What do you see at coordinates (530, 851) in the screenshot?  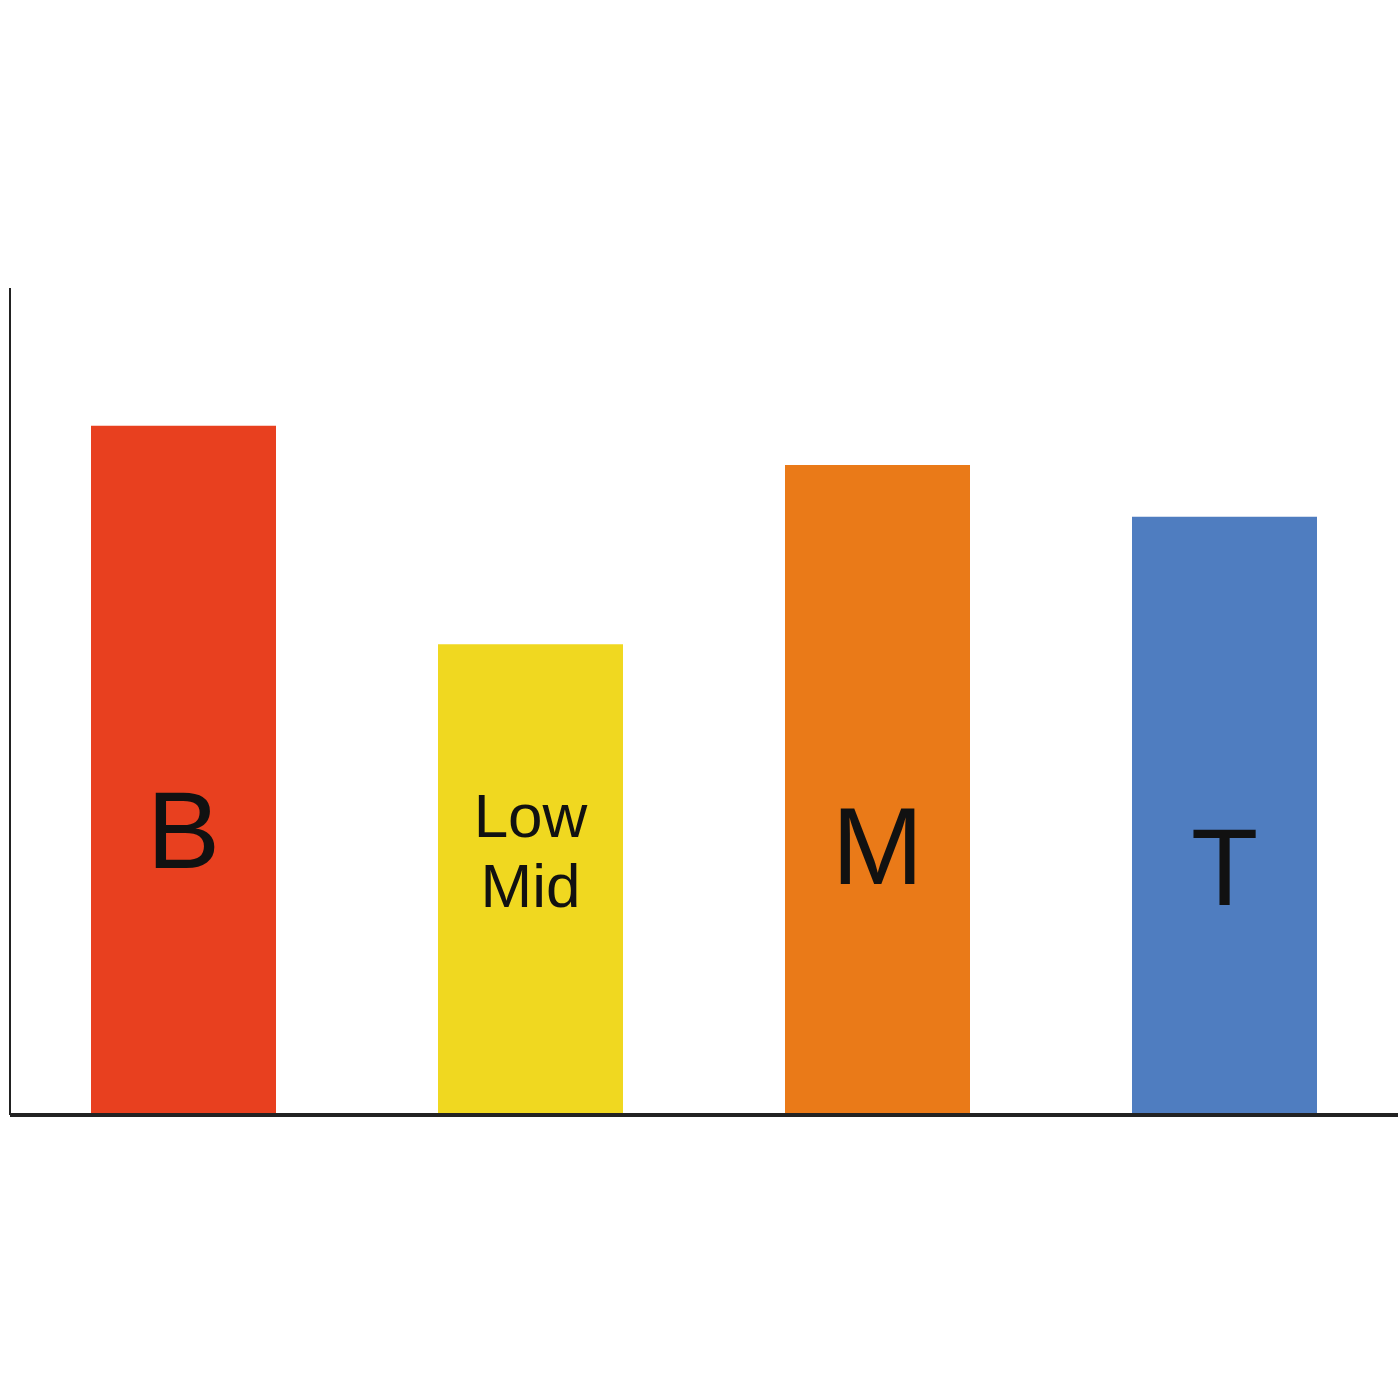 I see `x-tick-label: Low Mid` at bounding box center [530, 851].